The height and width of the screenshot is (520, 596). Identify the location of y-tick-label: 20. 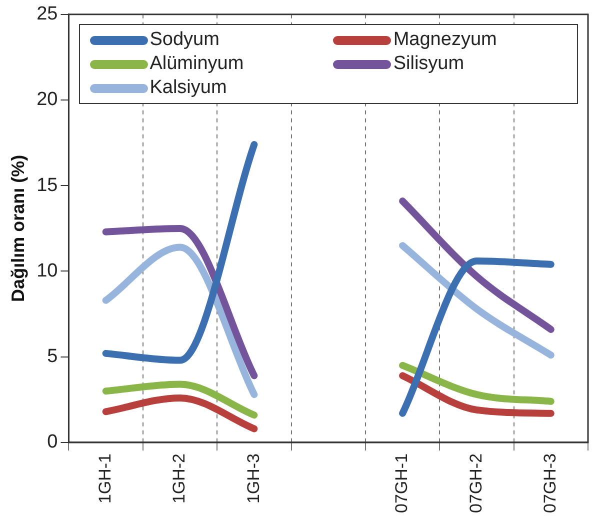
(47, 99).